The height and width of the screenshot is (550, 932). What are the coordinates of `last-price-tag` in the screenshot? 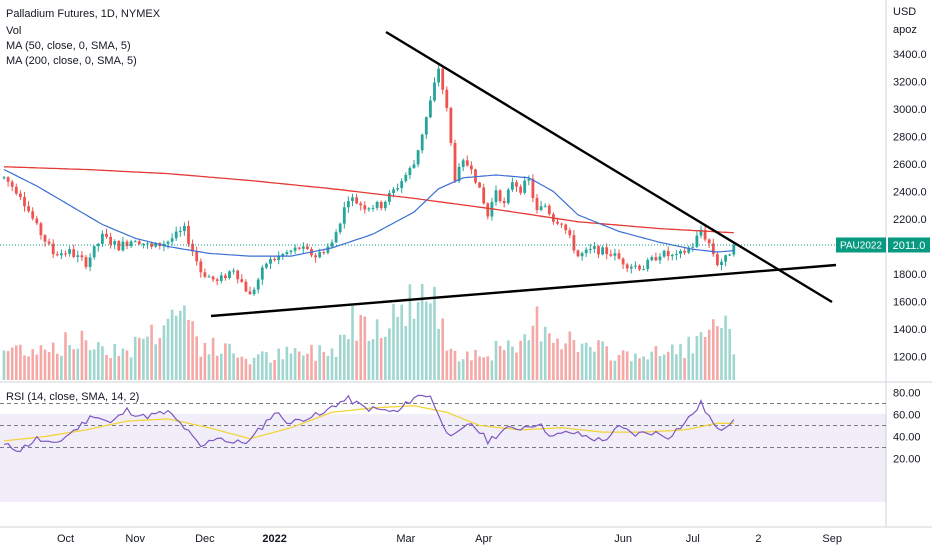 It's located at (909, 245).